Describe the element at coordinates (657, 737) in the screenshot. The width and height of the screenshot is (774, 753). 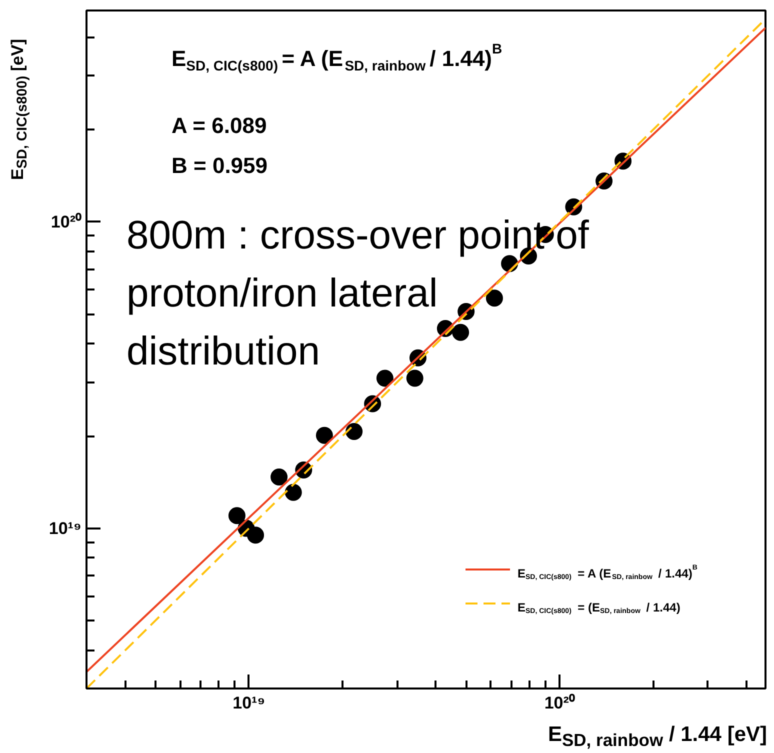
I see `x-axis-title: E$_{SD, rainbow}$ / 1.44 [eV]` at that location.